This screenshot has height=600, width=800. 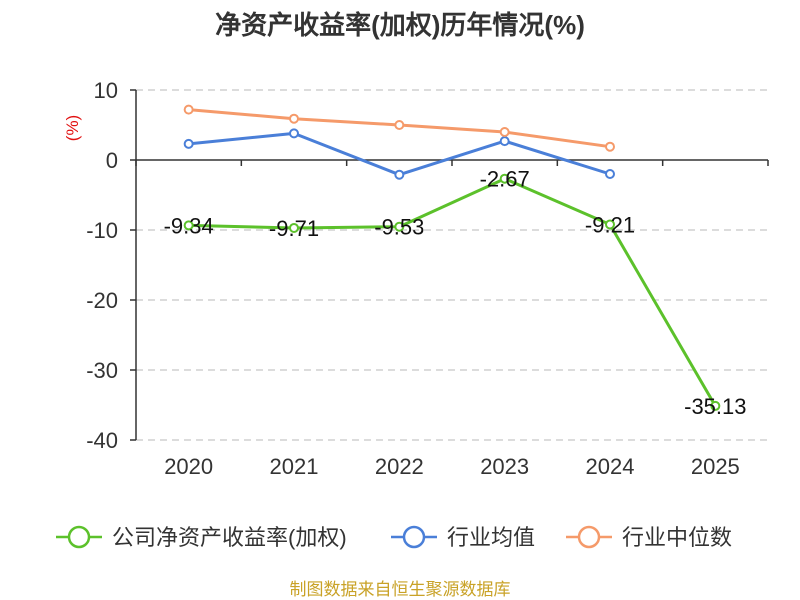 I want to click on legend-marker-industry-mean, so click(x=414, y=537).